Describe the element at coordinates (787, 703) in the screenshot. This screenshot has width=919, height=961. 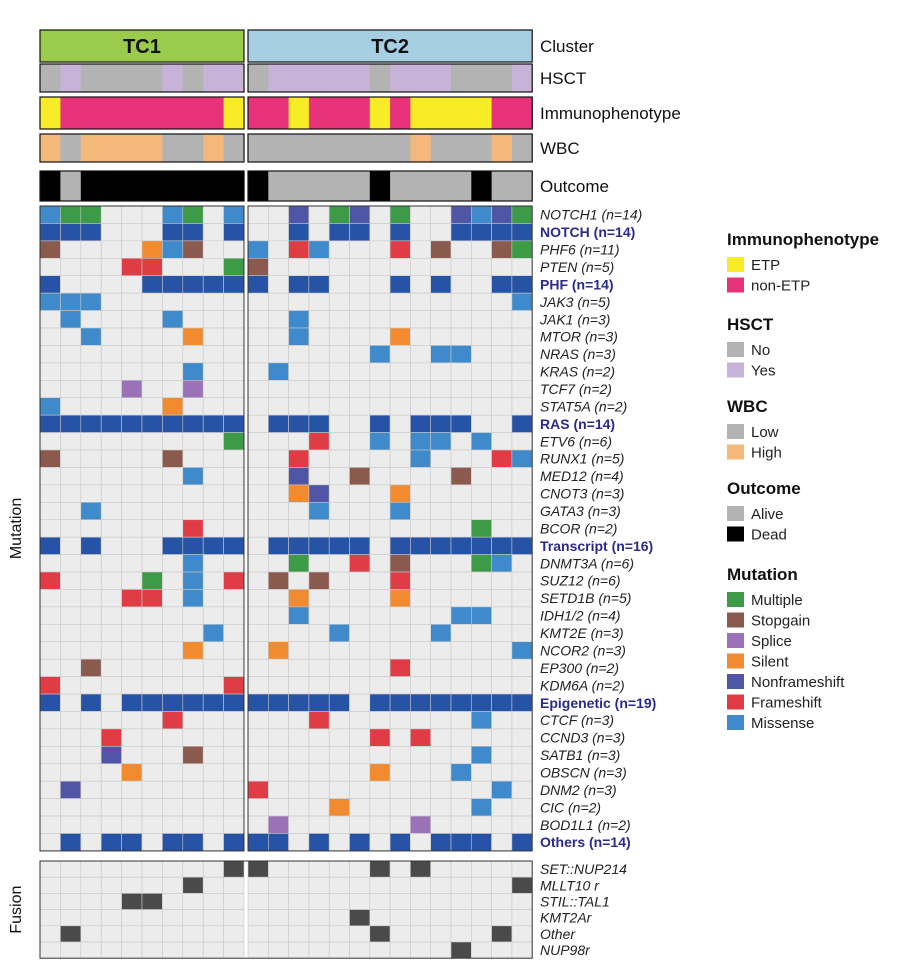
I see `legend-item: Frameshift` at that location.